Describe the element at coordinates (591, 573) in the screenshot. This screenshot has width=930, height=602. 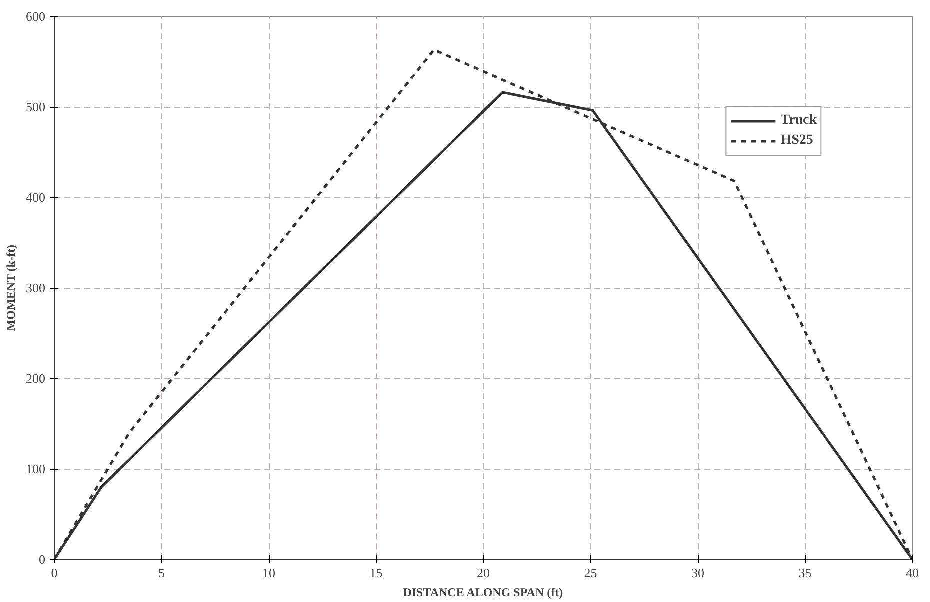
I see `x-tick-label: 25` at that location.